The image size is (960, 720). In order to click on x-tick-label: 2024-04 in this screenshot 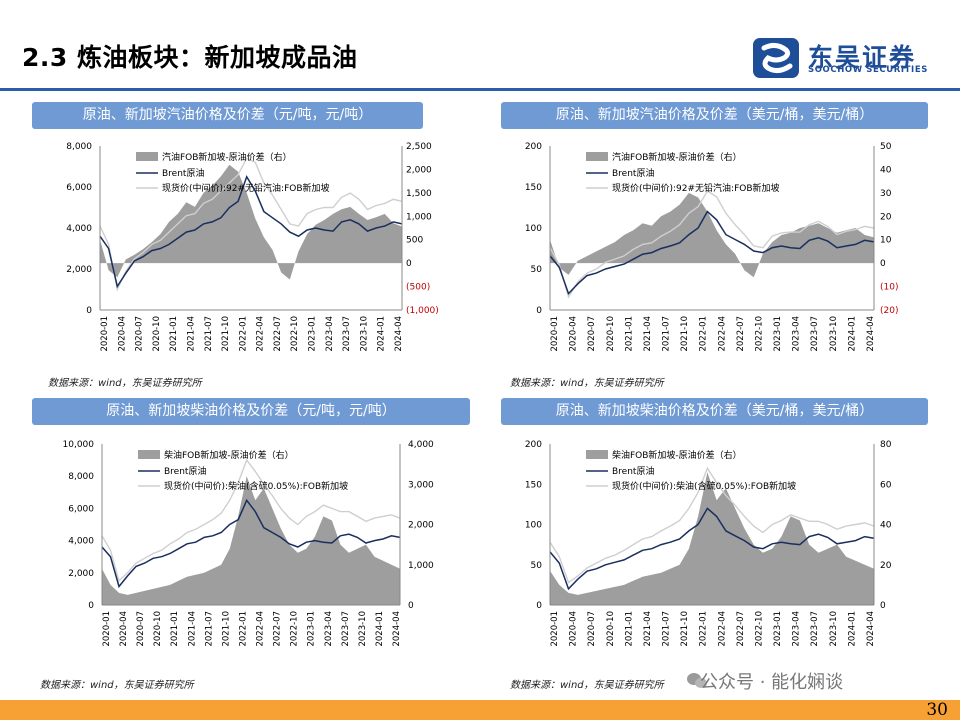, I will do `click(871, 629)`.